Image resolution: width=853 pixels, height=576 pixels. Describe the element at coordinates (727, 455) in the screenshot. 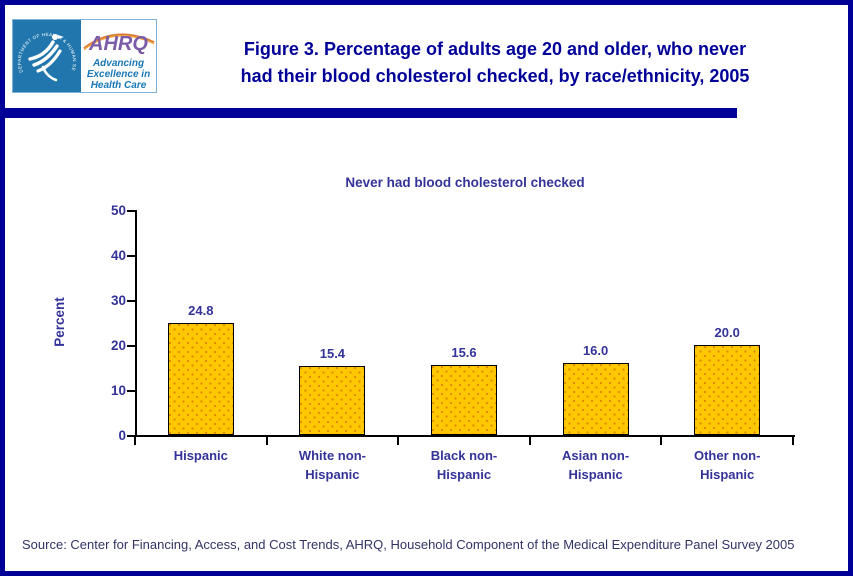

I see `category-label-line: Other non-` at that location.